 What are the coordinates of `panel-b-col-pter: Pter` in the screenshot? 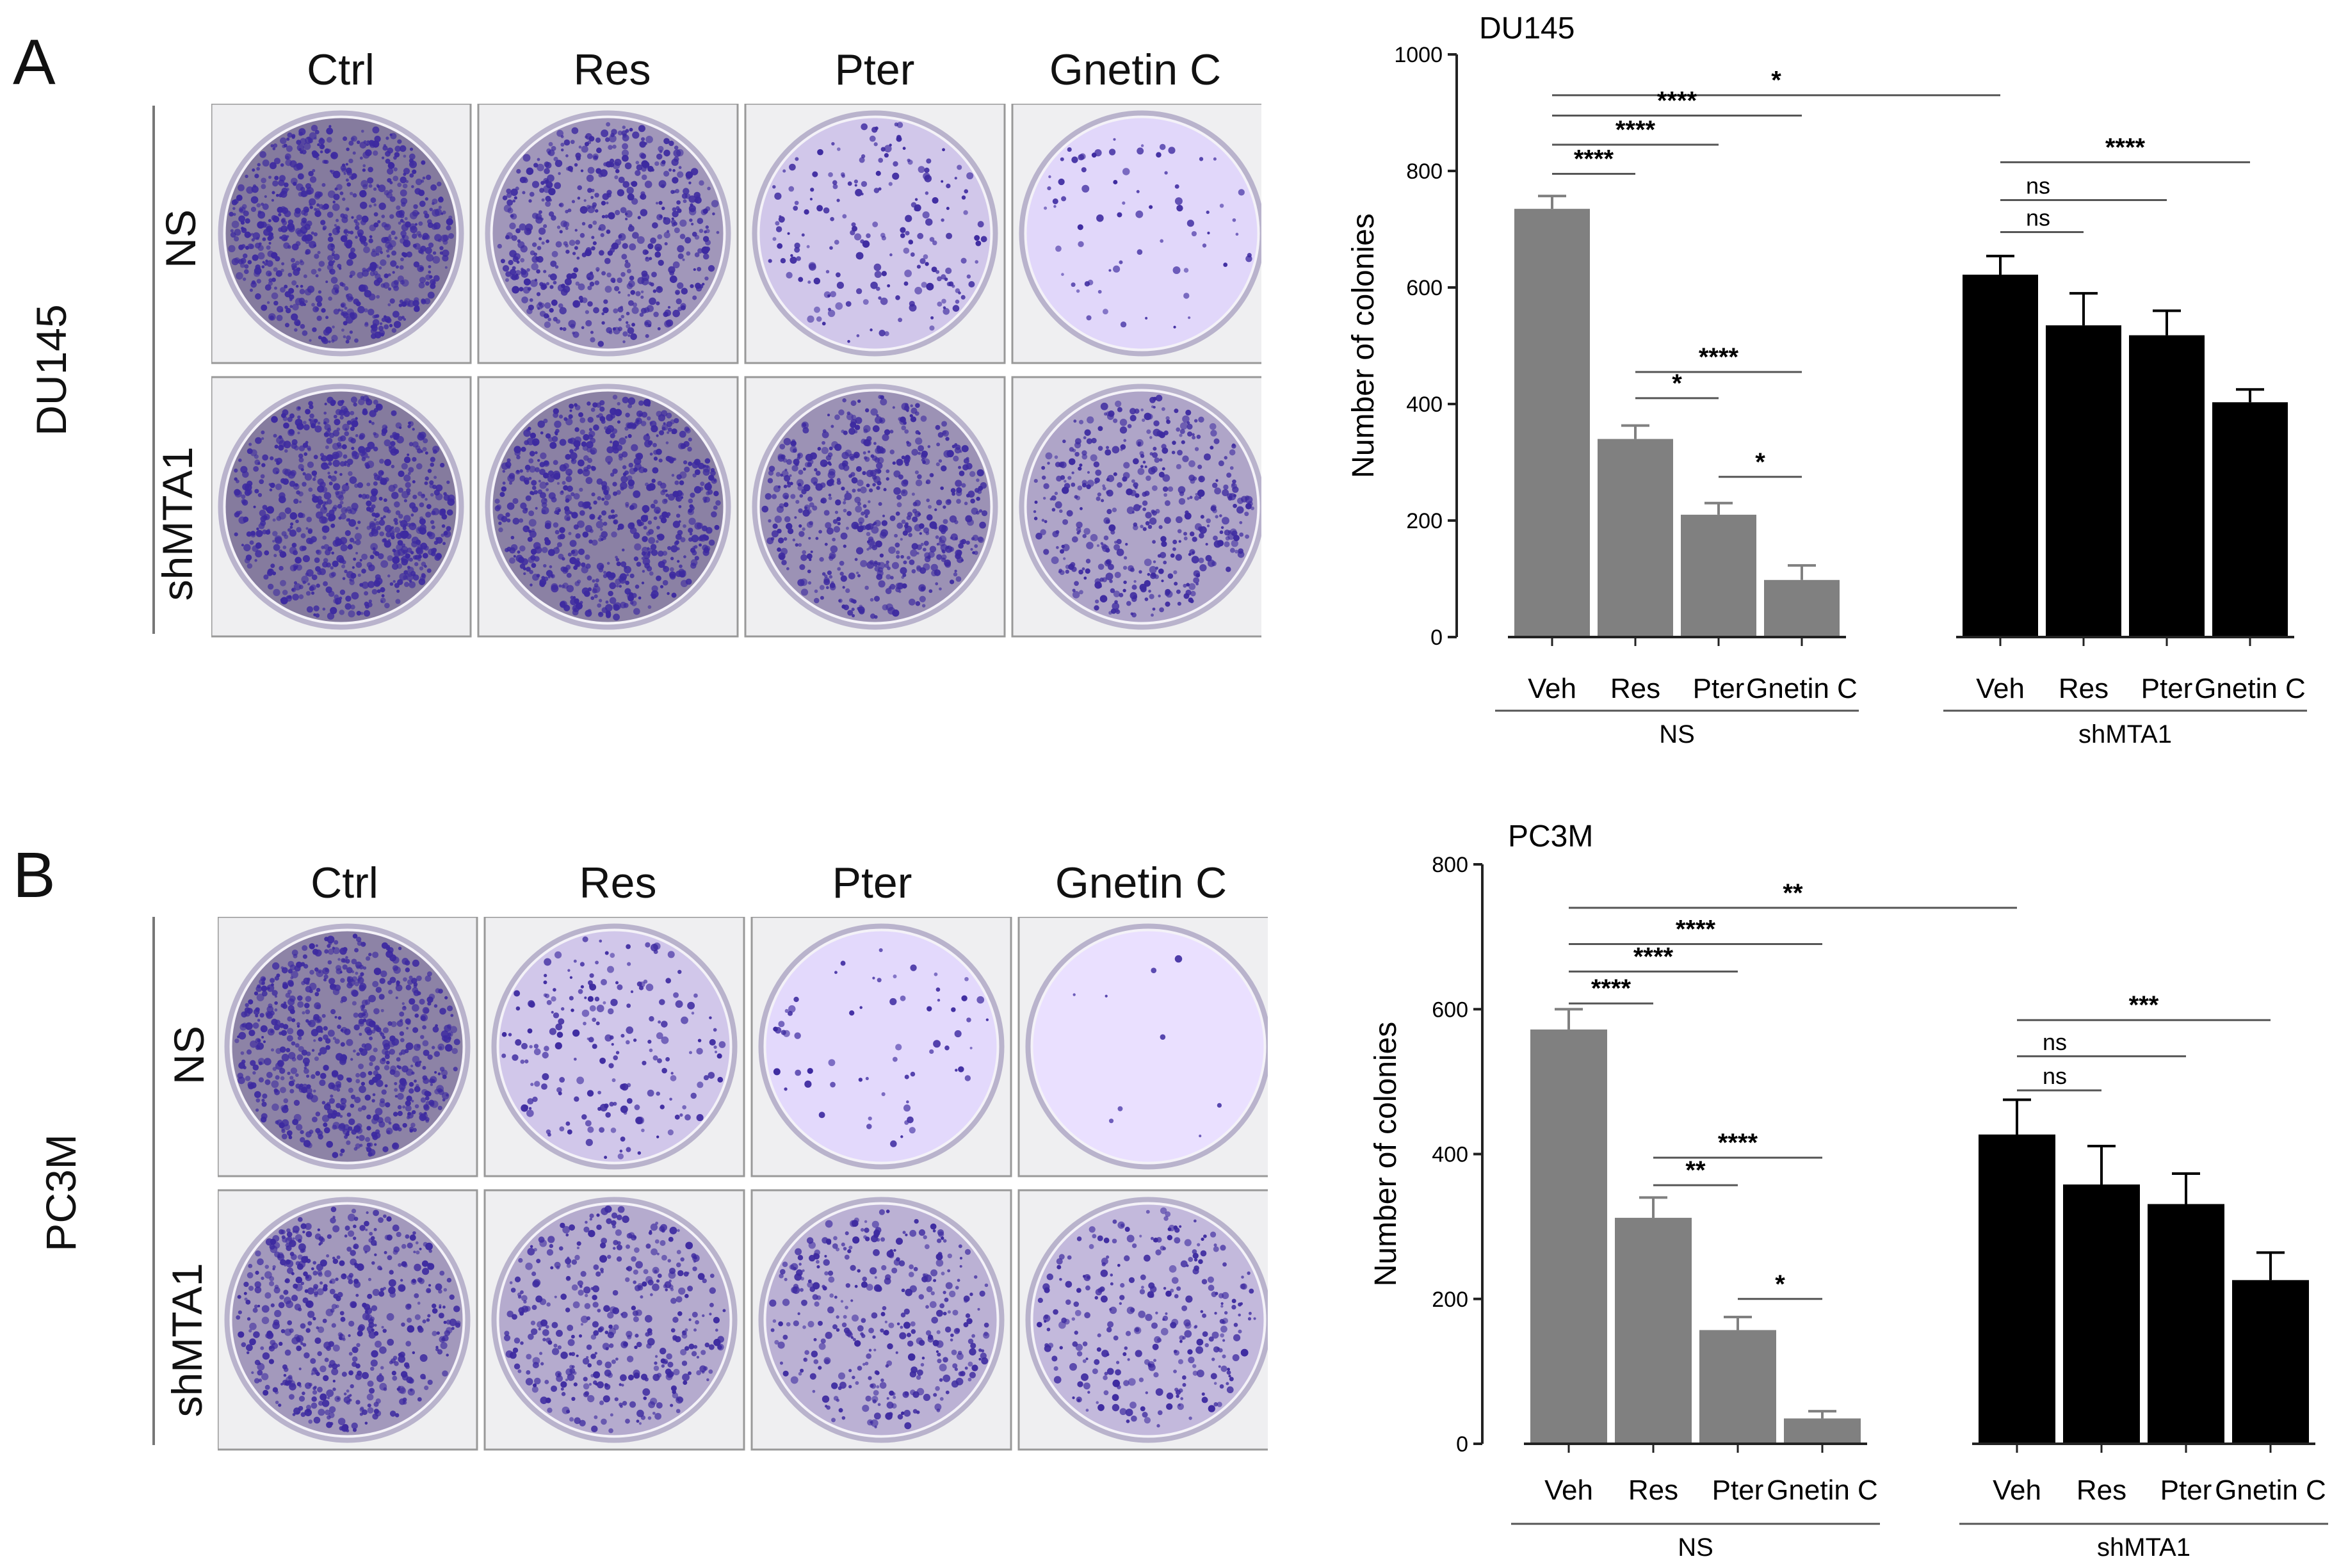 It's located at (872, 883).